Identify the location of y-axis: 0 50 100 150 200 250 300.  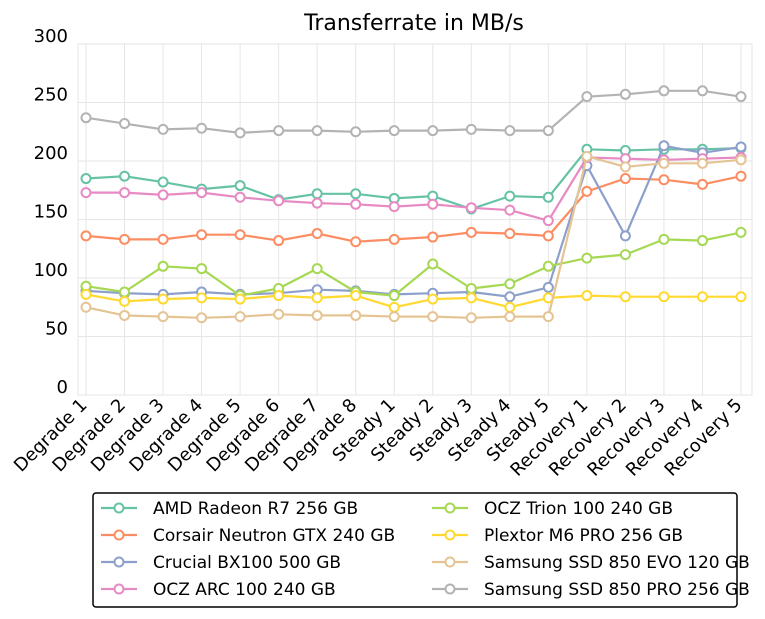
(51, 212).